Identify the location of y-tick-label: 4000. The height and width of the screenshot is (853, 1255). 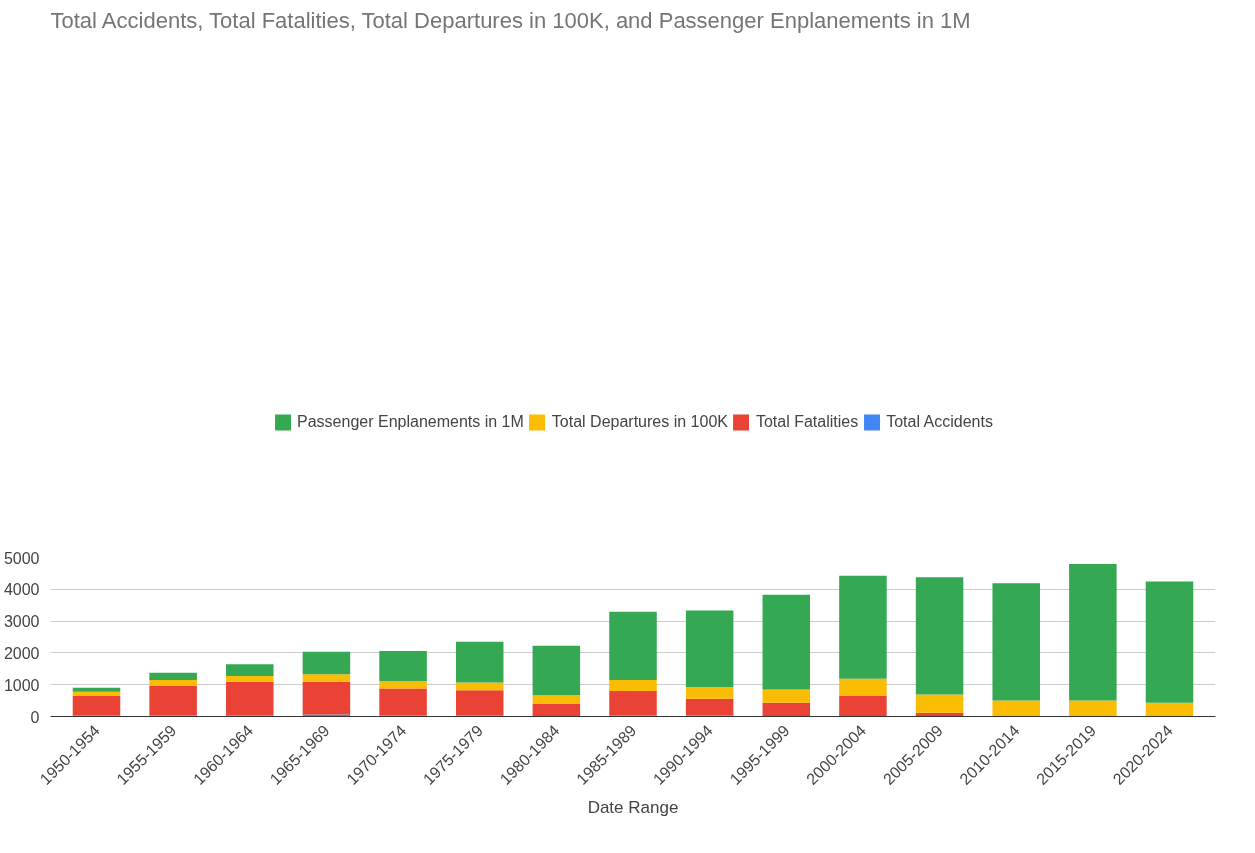
(21, 590).